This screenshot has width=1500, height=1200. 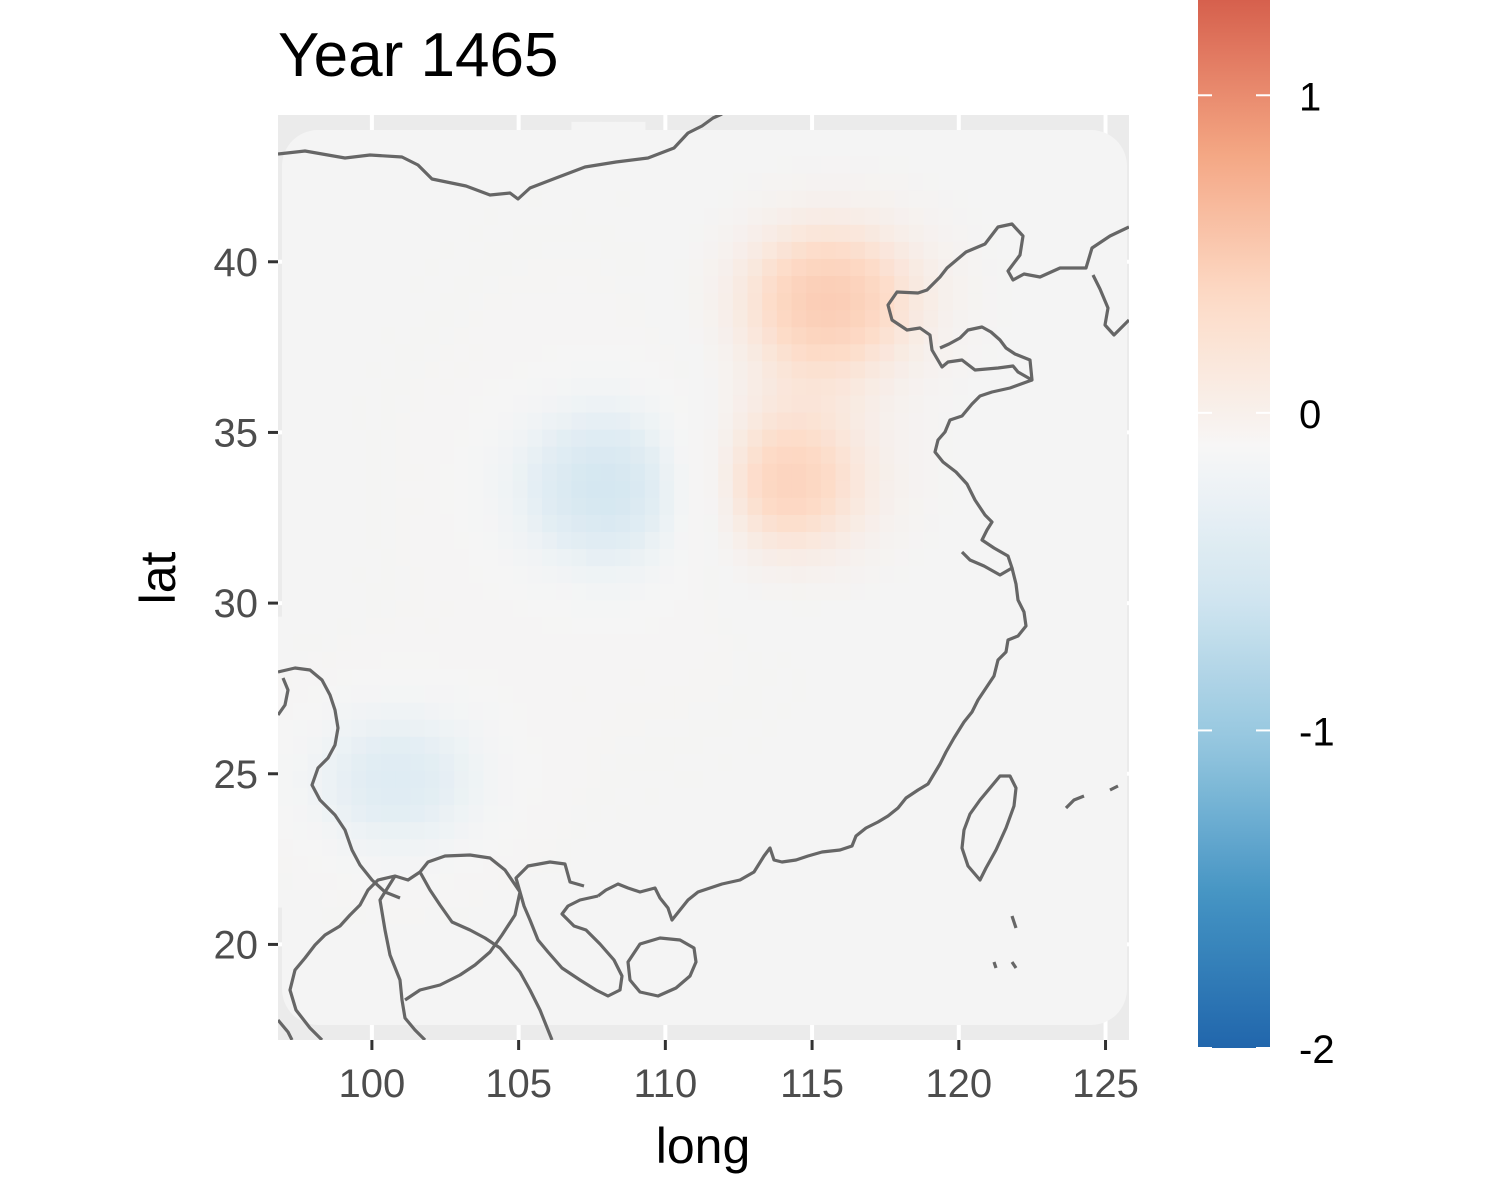 I want to click on y-tick-label: 35, so click(x=236, y=433).